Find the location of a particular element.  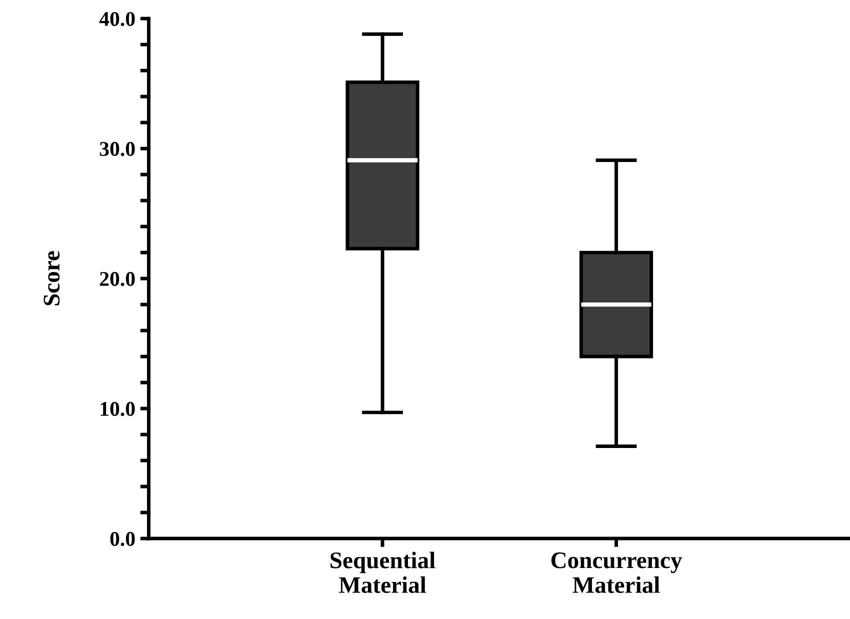

y-tick-label: 10.0 is located at coordinates (117, 409).